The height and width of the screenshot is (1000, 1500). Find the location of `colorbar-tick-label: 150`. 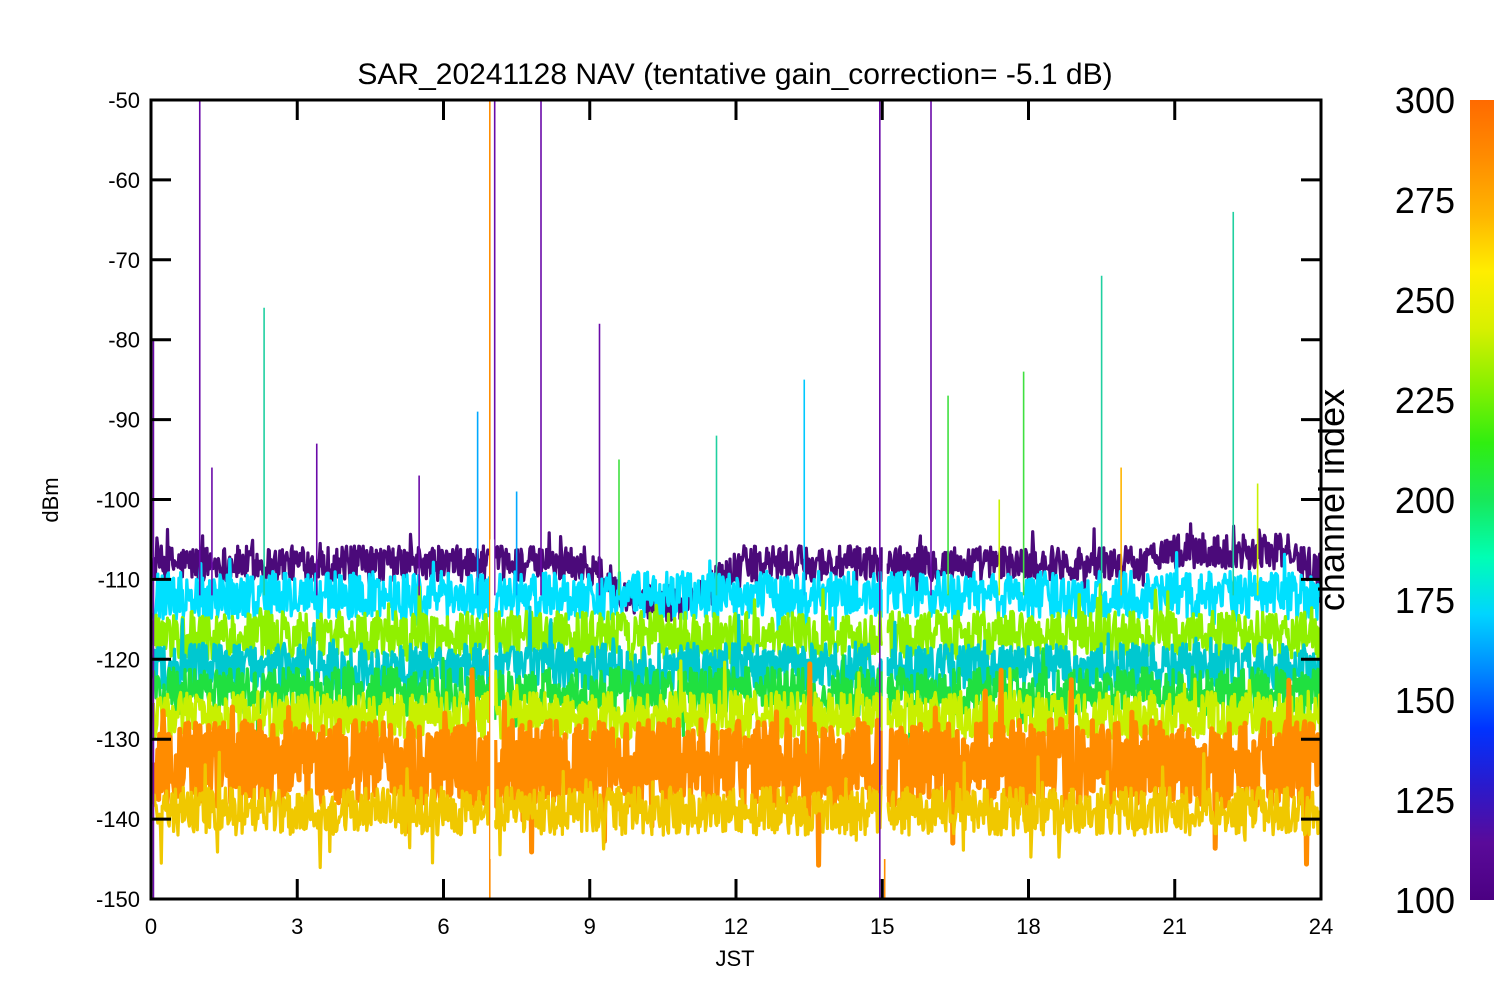

colorbar-tick-label: 150 is located at coordinates (1425, 700).